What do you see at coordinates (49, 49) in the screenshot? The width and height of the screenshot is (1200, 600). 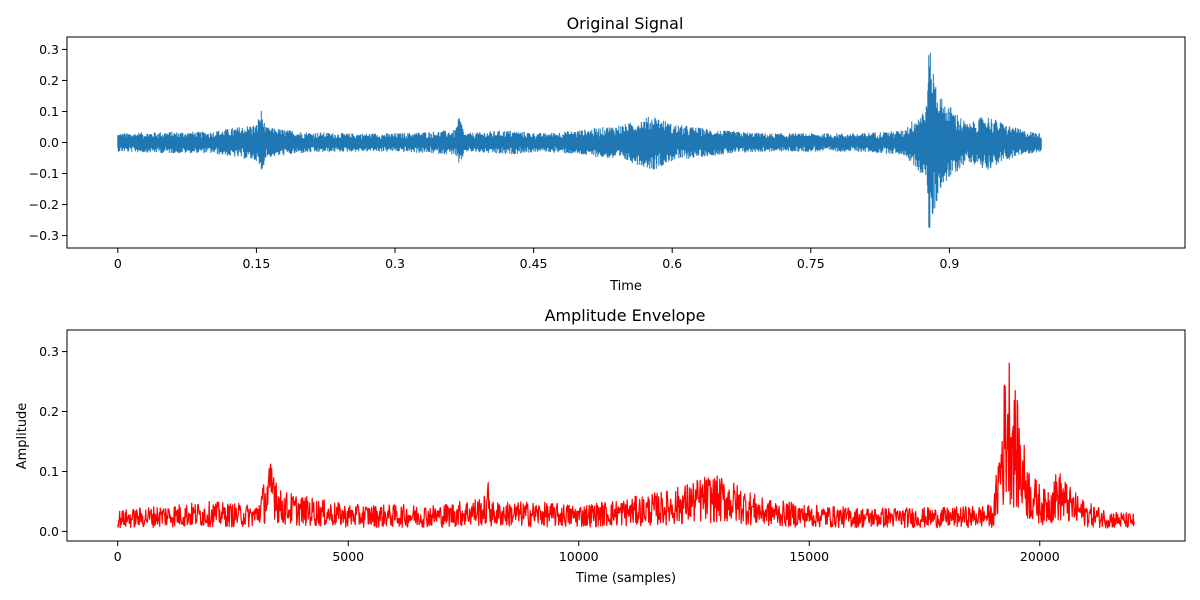 I see `original-signal-y-tick-label: 0.3` at bounding box center [49, 49].